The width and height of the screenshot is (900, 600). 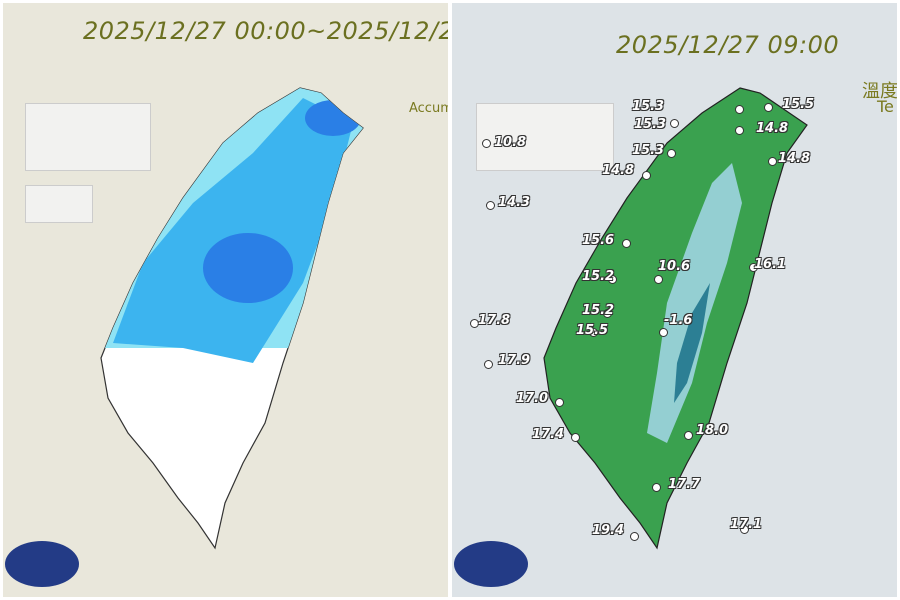 I want to click on observation-time-title: 2025/12/27 09:00, so click(x=728, y=45).